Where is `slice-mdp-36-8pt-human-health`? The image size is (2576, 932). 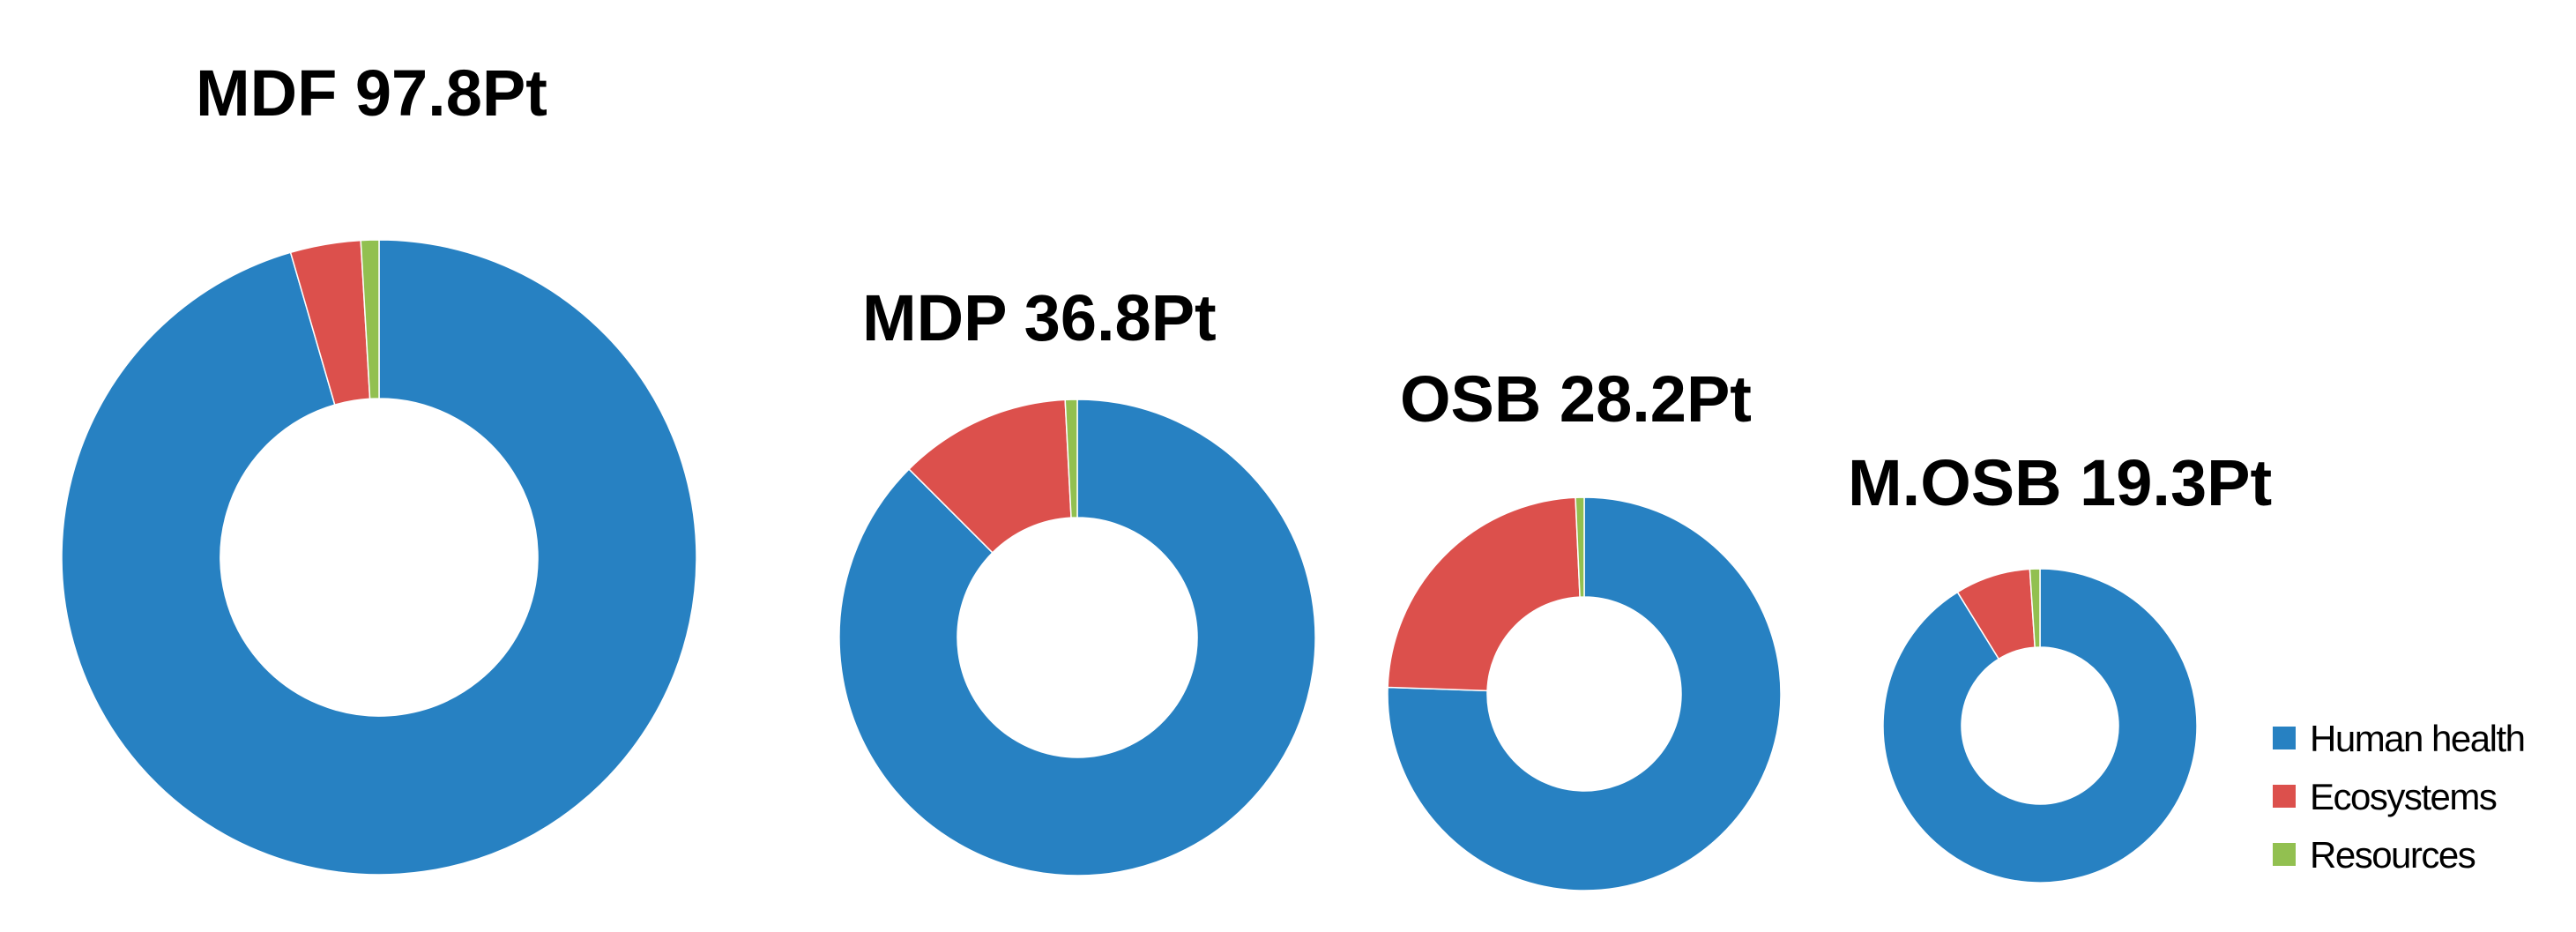
slice-mdp-36-8pt-human-health is located at coordinates (1077, 638).